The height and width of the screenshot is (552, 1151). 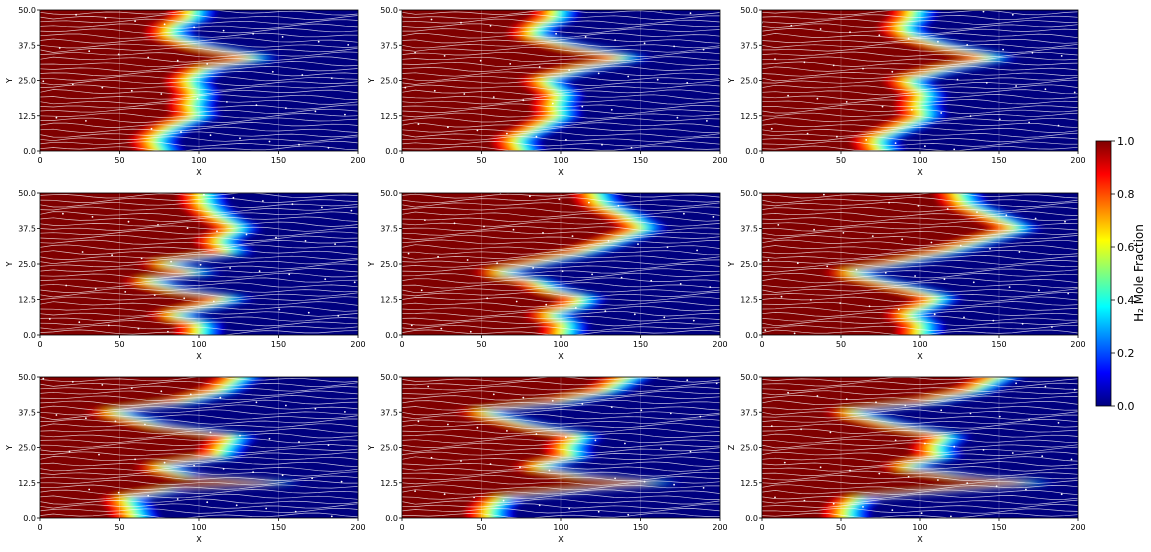 What do you see at coordinates (547, 275) in the screenshot?
I see `subplot-2-2: 0 50 100 150 200 0.0 12.5 25.0 37.5 50.0 X Y` at bounding box center [547, 275].